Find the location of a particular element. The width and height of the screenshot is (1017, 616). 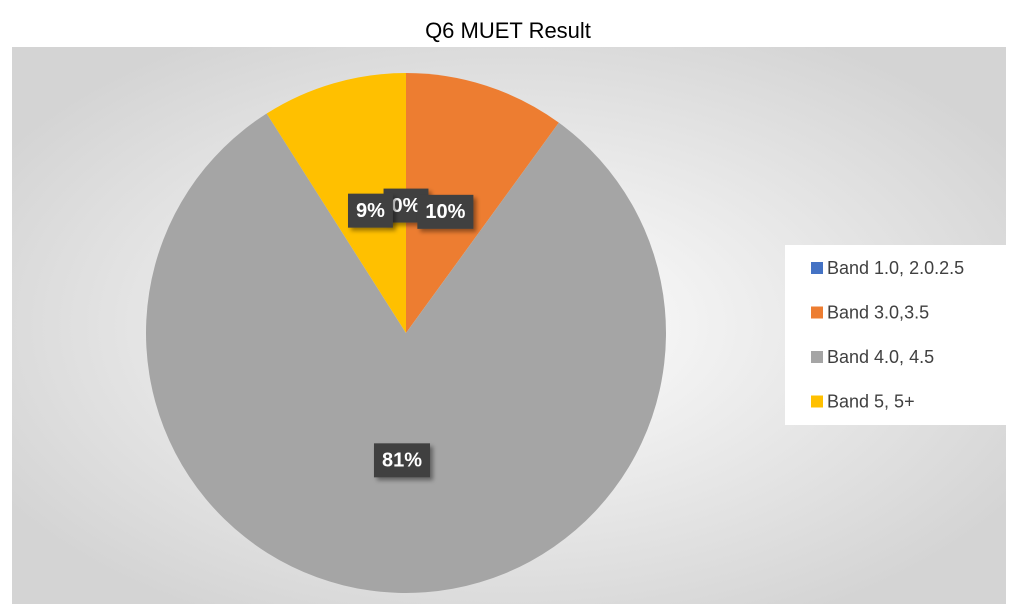

legend-label: Band 3.0,3.5 is located at coordinates (878, 312).